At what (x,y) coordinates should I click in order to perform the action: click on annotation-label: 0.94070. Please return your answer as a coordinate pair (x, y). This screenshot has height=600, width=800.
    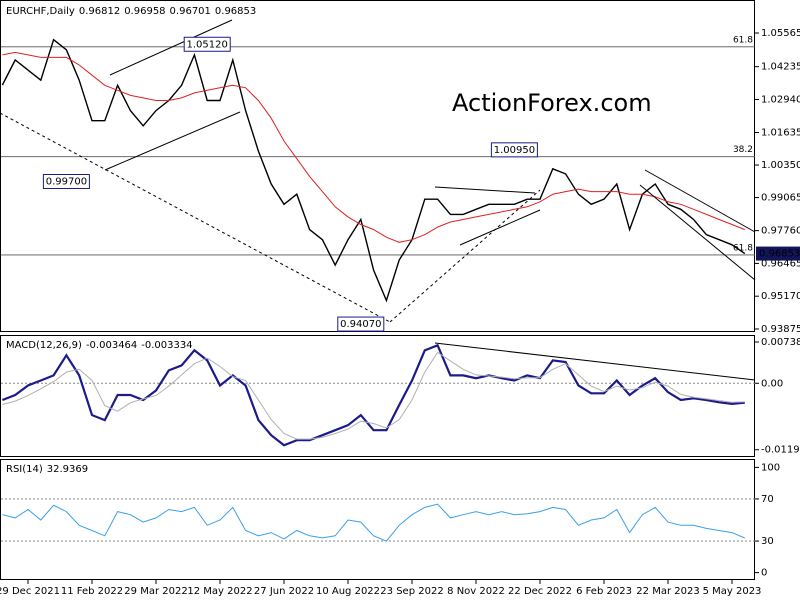
    Looking at the image, I should click on (360, 324).